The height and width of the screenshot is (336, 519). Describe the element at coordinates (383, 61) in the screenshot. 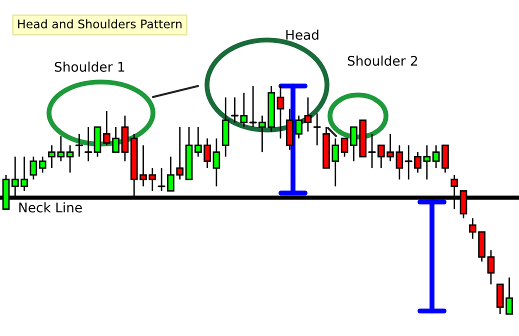

I see `text: Shoulder 2` at that location.